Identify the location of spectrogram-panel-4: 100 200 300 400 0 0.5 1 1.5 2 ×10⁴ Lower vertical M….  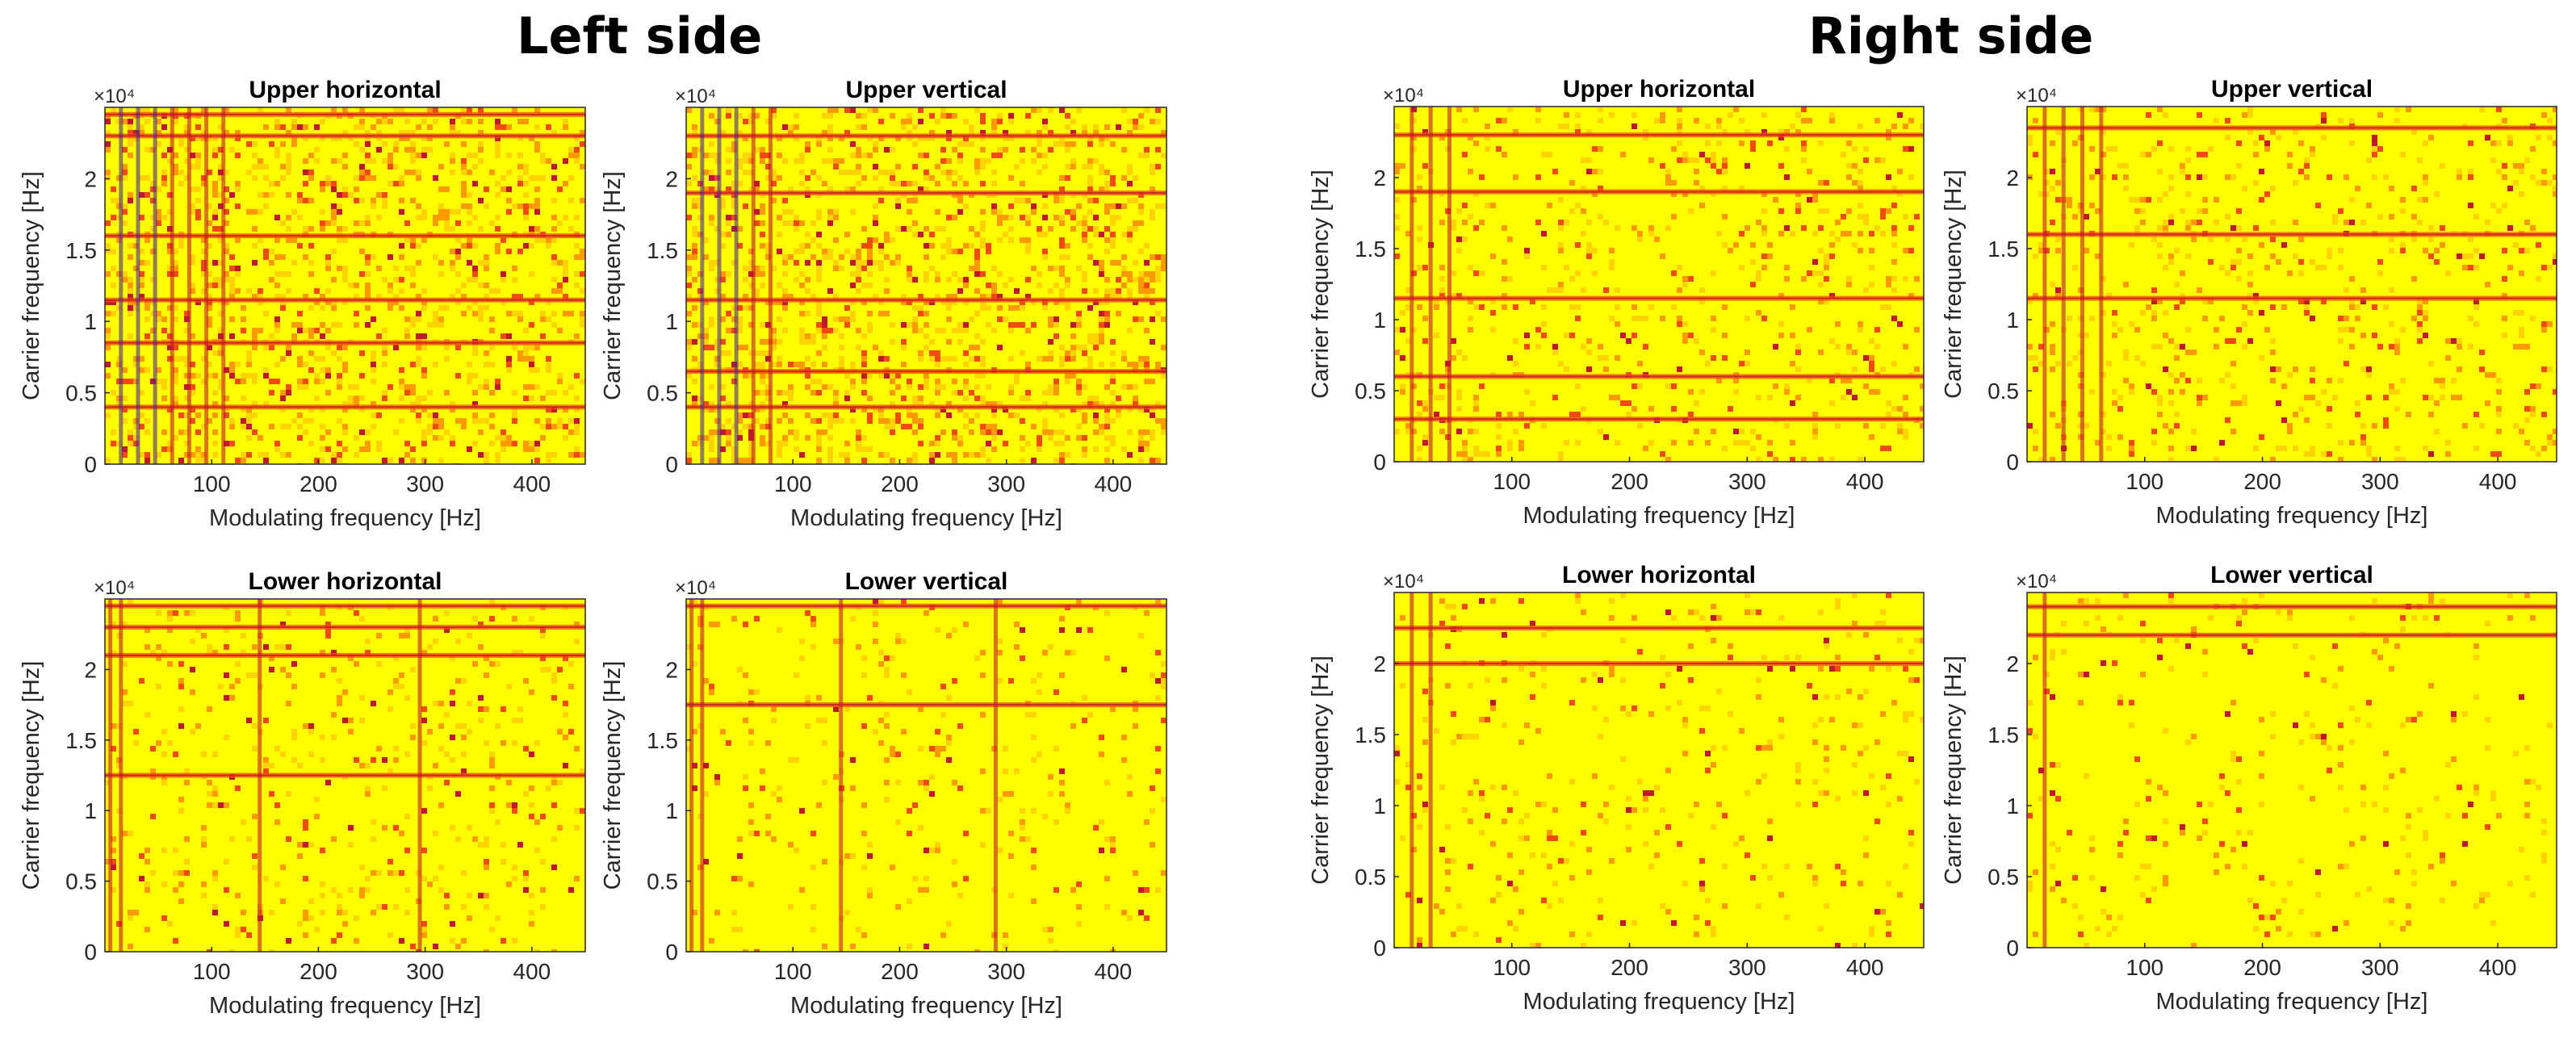
(884, 793).